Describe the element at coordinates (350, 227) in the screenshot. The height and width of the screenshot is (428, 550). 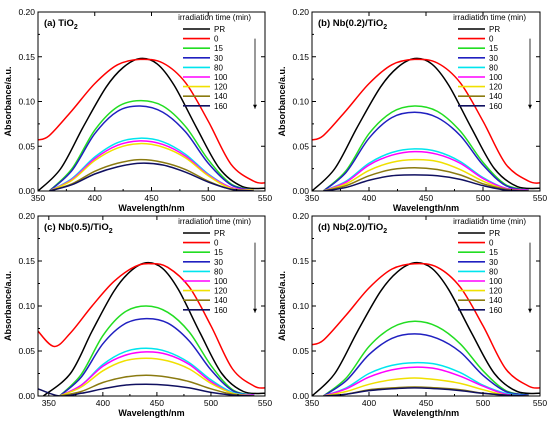
I see `panel-label-main: (d) Nb(2.0)/TiO` at that location.